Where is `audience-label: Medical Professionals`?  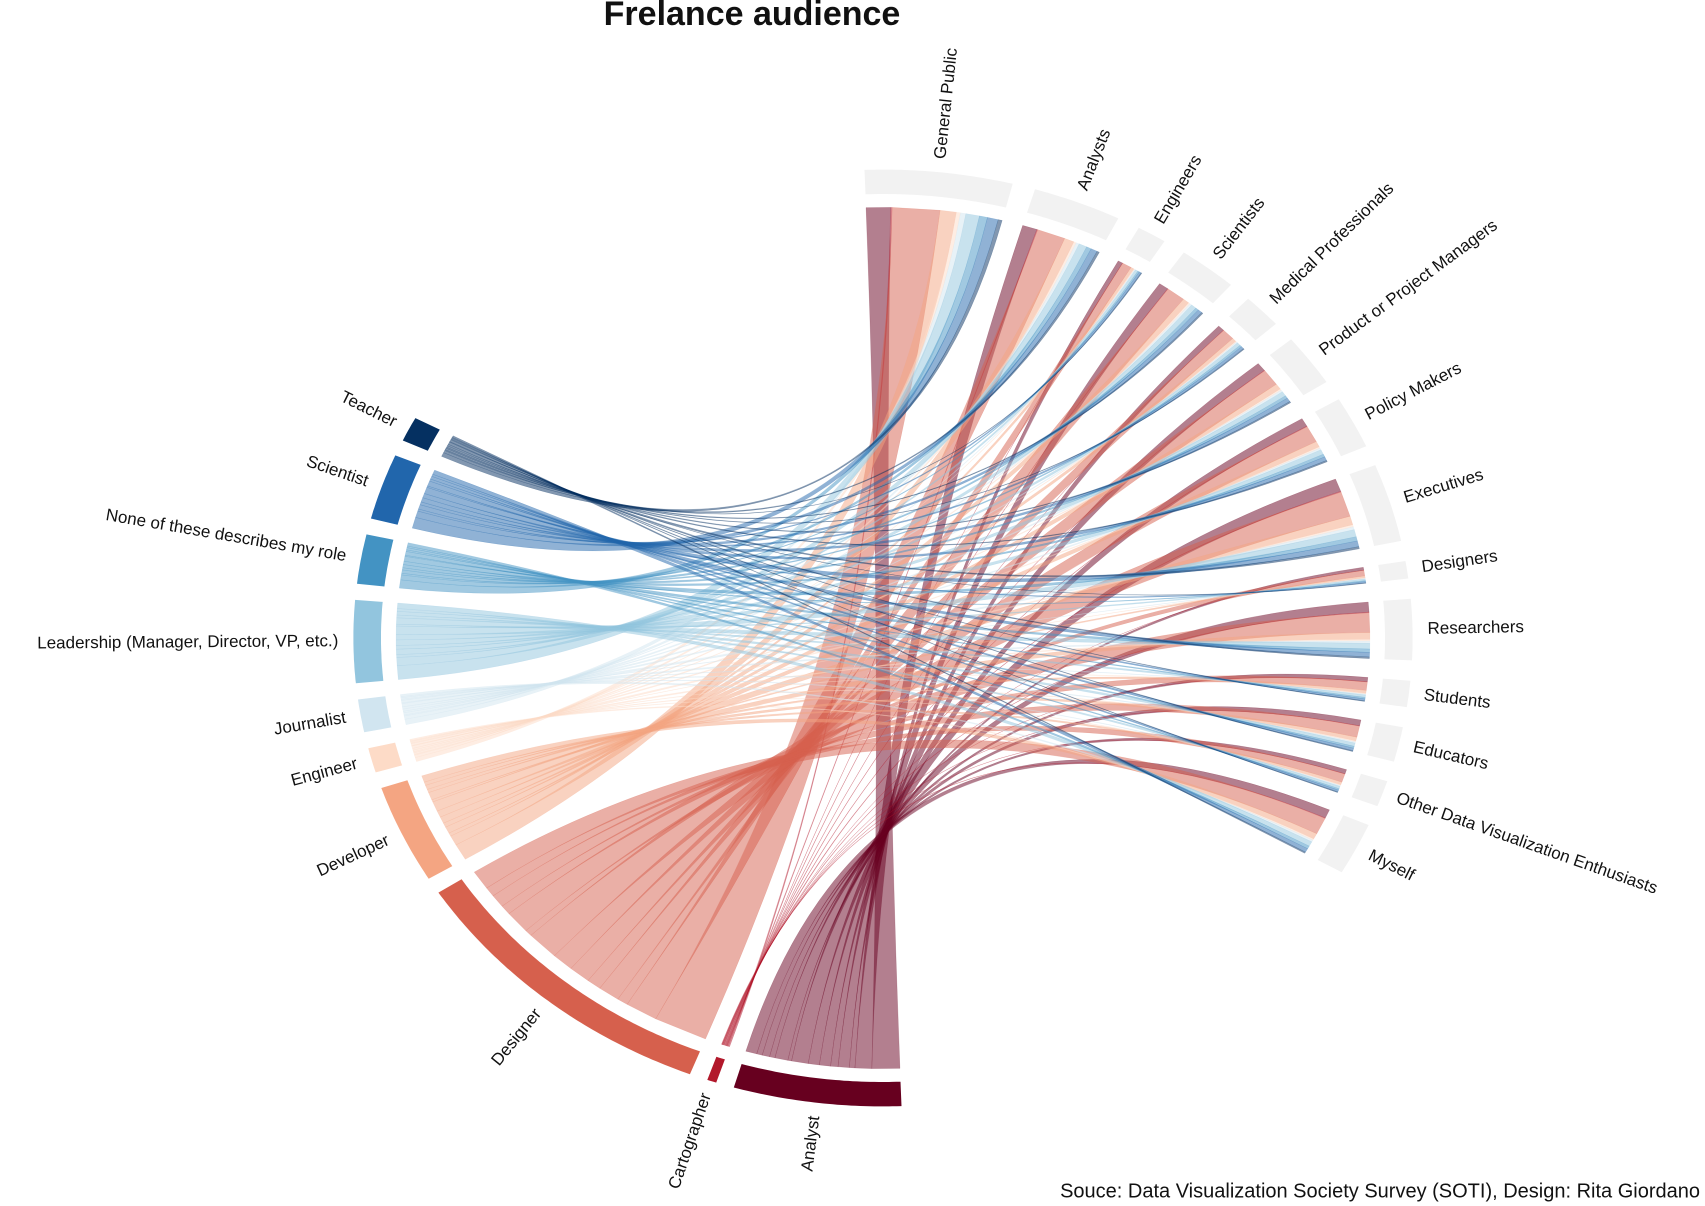 audience-label: Medical Professionals is located at coordinates (1332, 243).